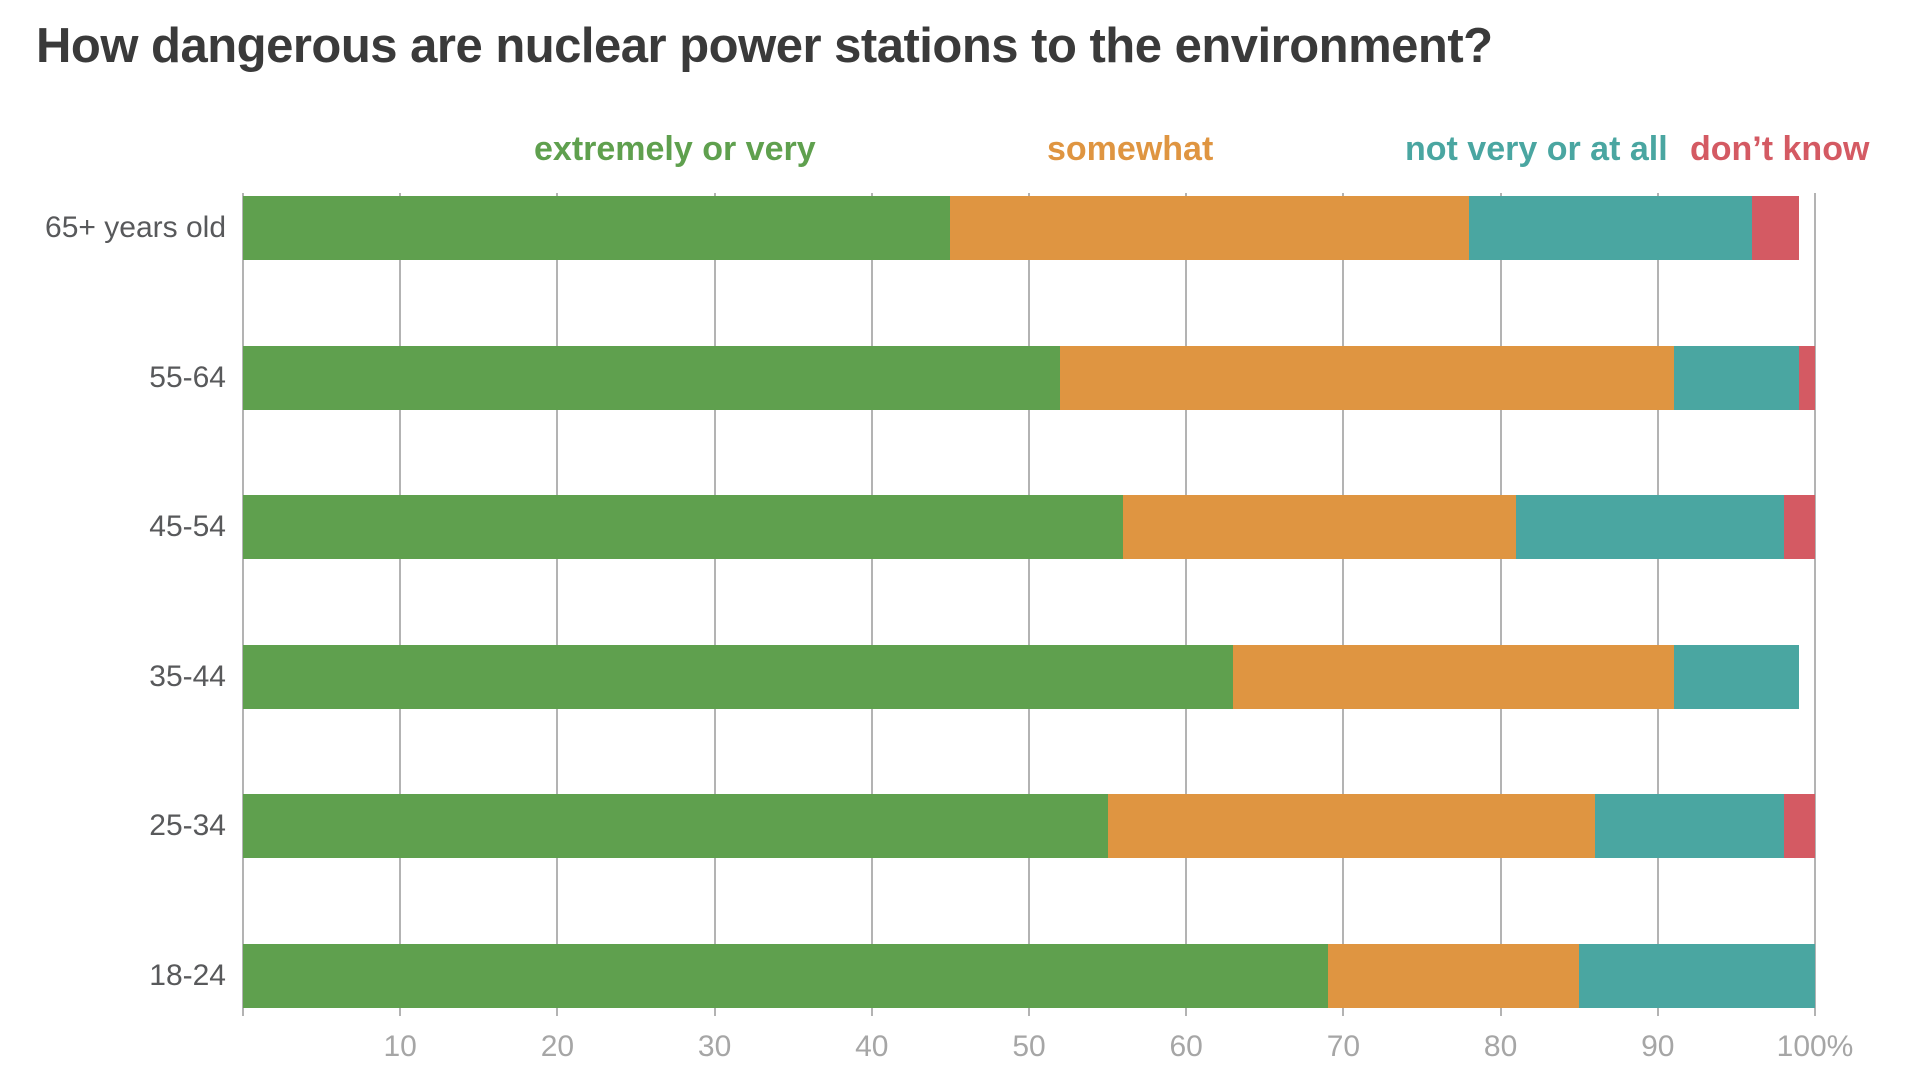 The image size is (1920, 1080). Describe the element at coordinates (1186, 1046) in the screenshot. I see `x-tick-label: 60` at that location.